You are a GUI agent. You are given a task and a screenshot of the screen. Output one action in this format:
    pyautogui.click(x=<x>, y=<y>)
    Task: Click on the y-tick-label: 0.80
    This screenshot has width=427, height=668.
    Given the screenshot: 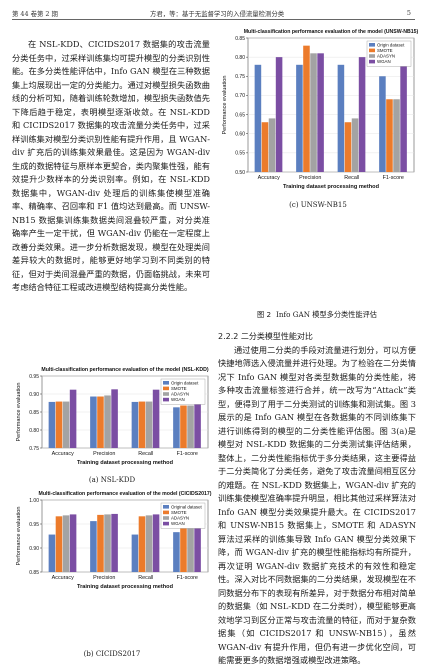 What is the action you would take?
    pyautogui.click(x=240, y=58)
    